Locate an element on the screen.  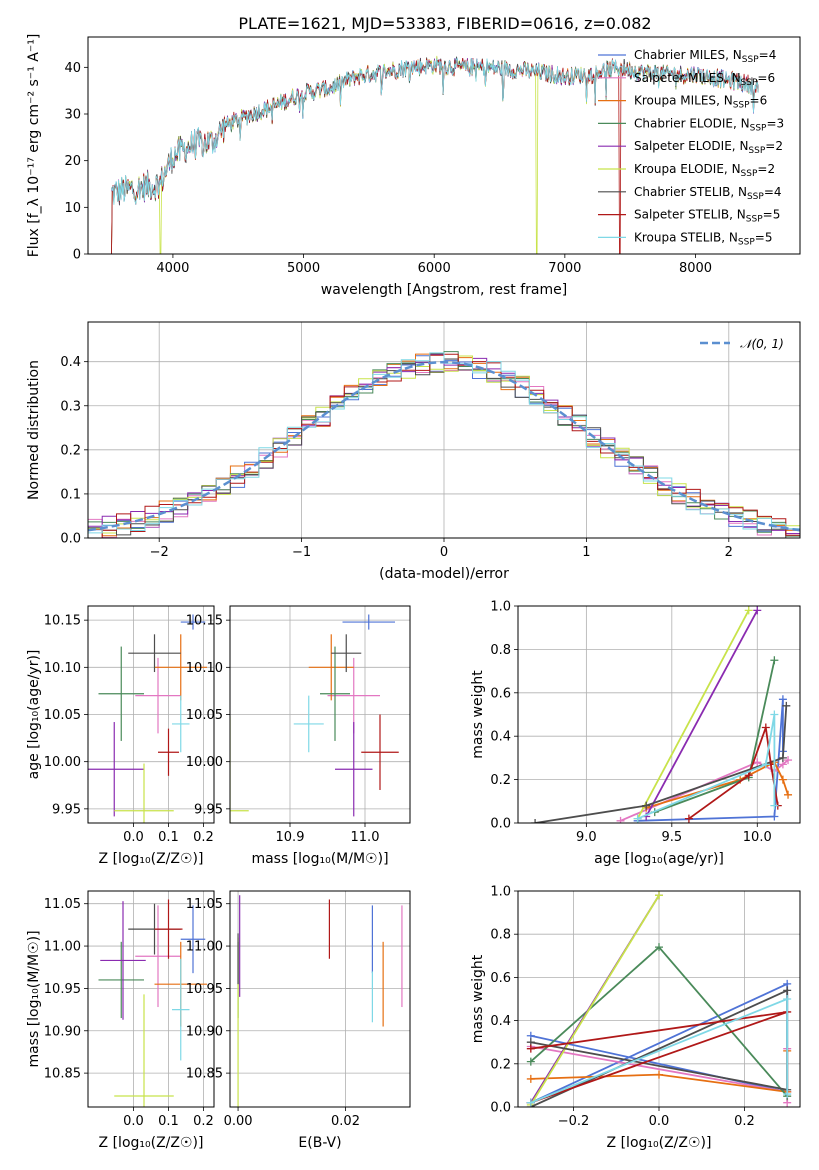
x-axis-label: E(B-V) is located at coordinates (319, 1143).